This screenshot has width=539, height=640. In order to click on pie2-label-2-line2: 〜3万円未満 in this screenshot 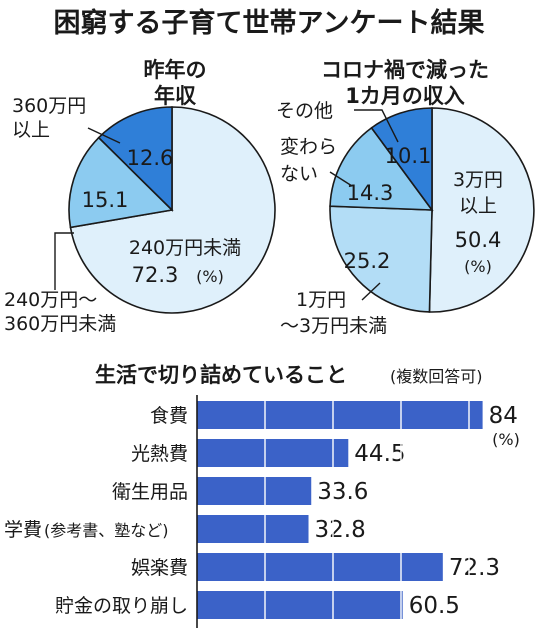, I will do `click(333, 326)`.